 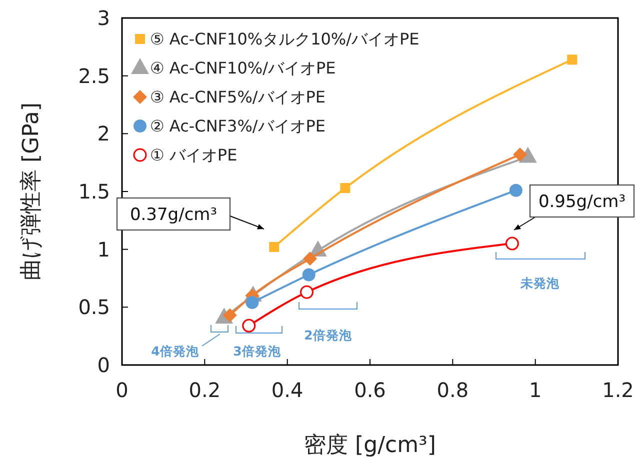 I want to click on annotation: 3倍発泡, so click(x=257, y=350).